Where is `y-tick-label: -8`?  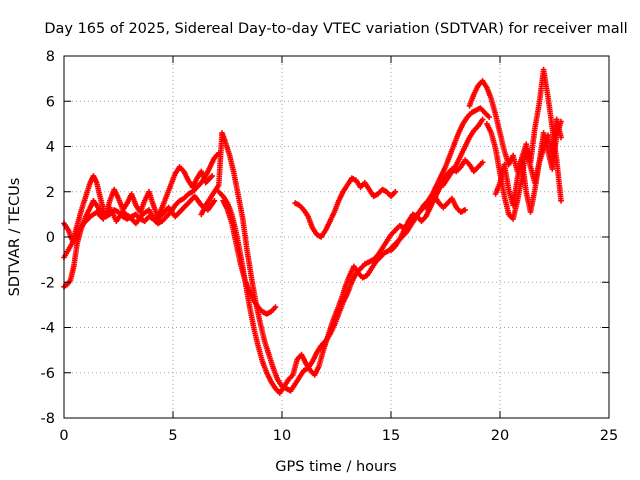
y-tick-label: -8 is located at coordinates (48, 419).